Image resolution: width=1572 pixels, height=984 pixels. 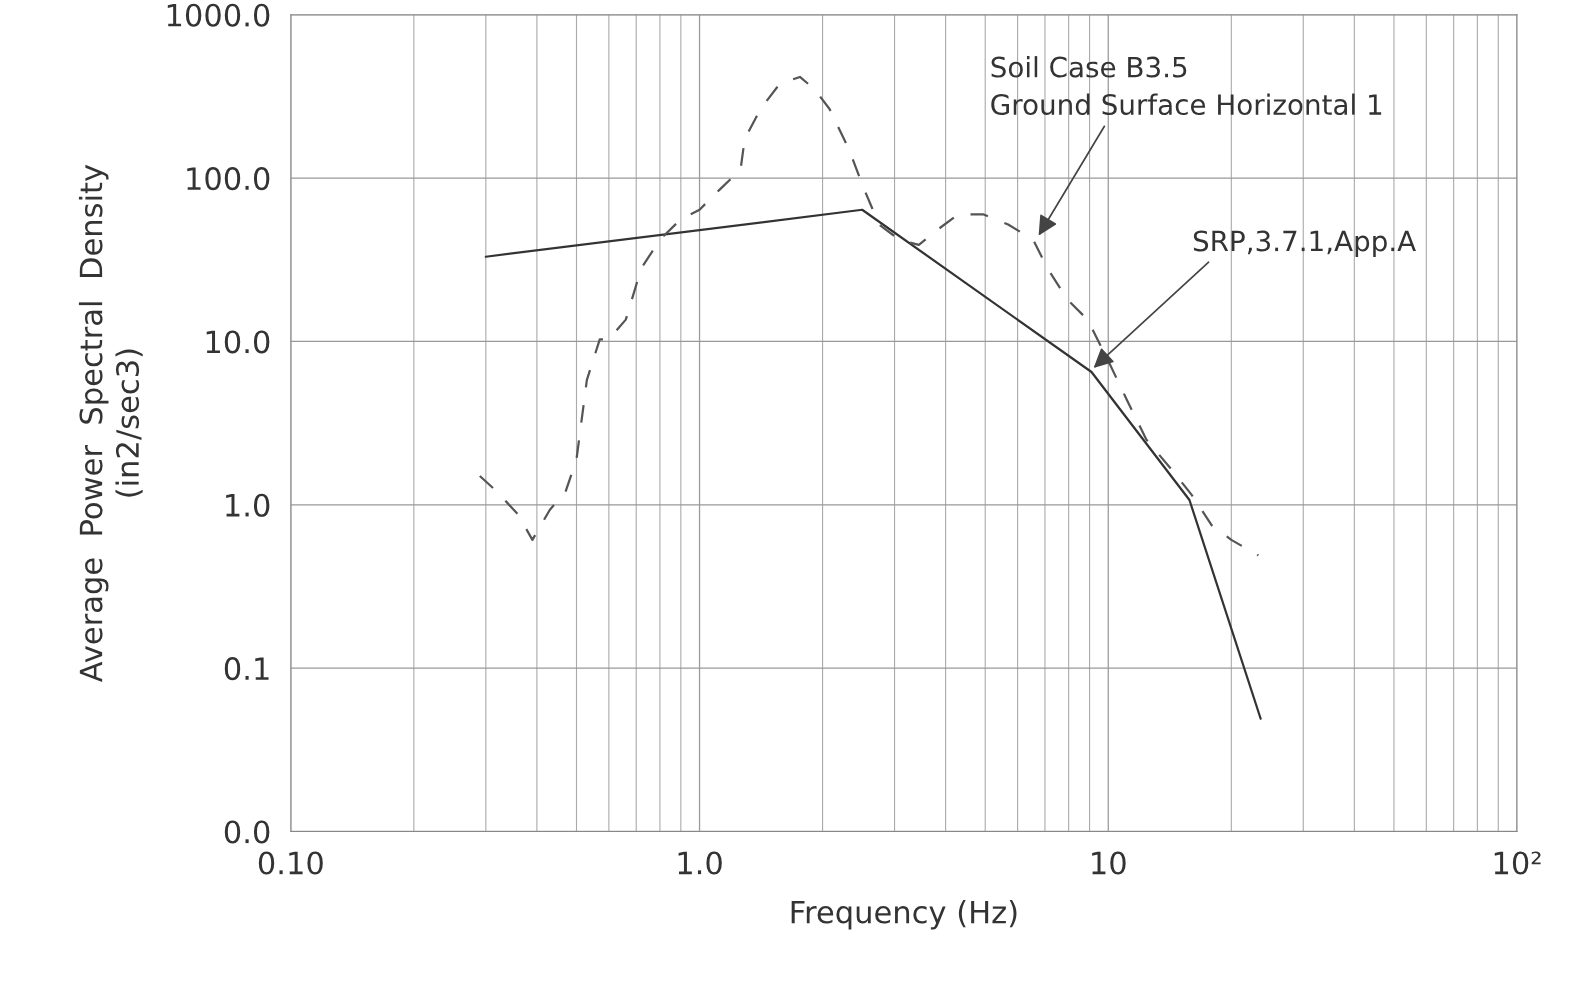 I want to click on x-tick-label: 10², so click(x=1517, y=863).